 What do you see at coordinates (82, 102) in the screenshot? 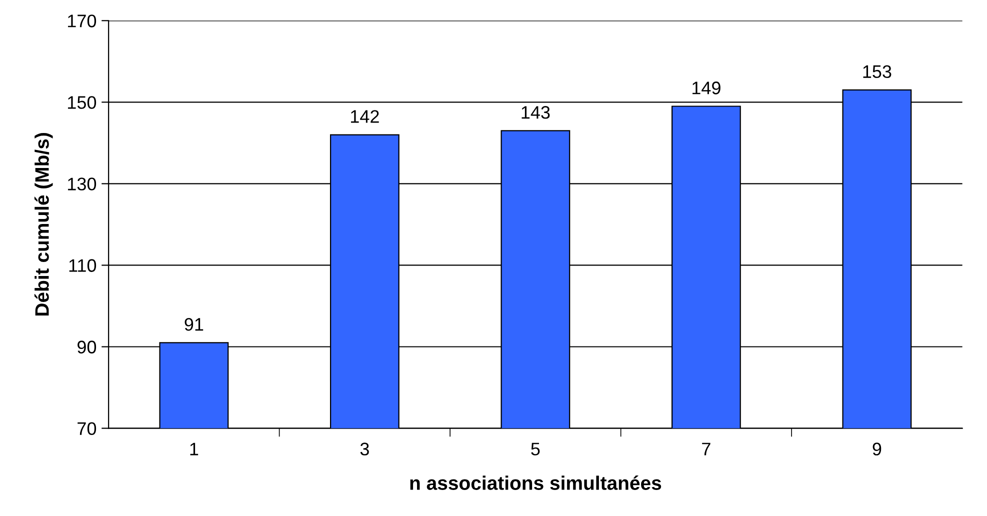
I see `y-tick-label: 150` at bounding box center [82, 102].